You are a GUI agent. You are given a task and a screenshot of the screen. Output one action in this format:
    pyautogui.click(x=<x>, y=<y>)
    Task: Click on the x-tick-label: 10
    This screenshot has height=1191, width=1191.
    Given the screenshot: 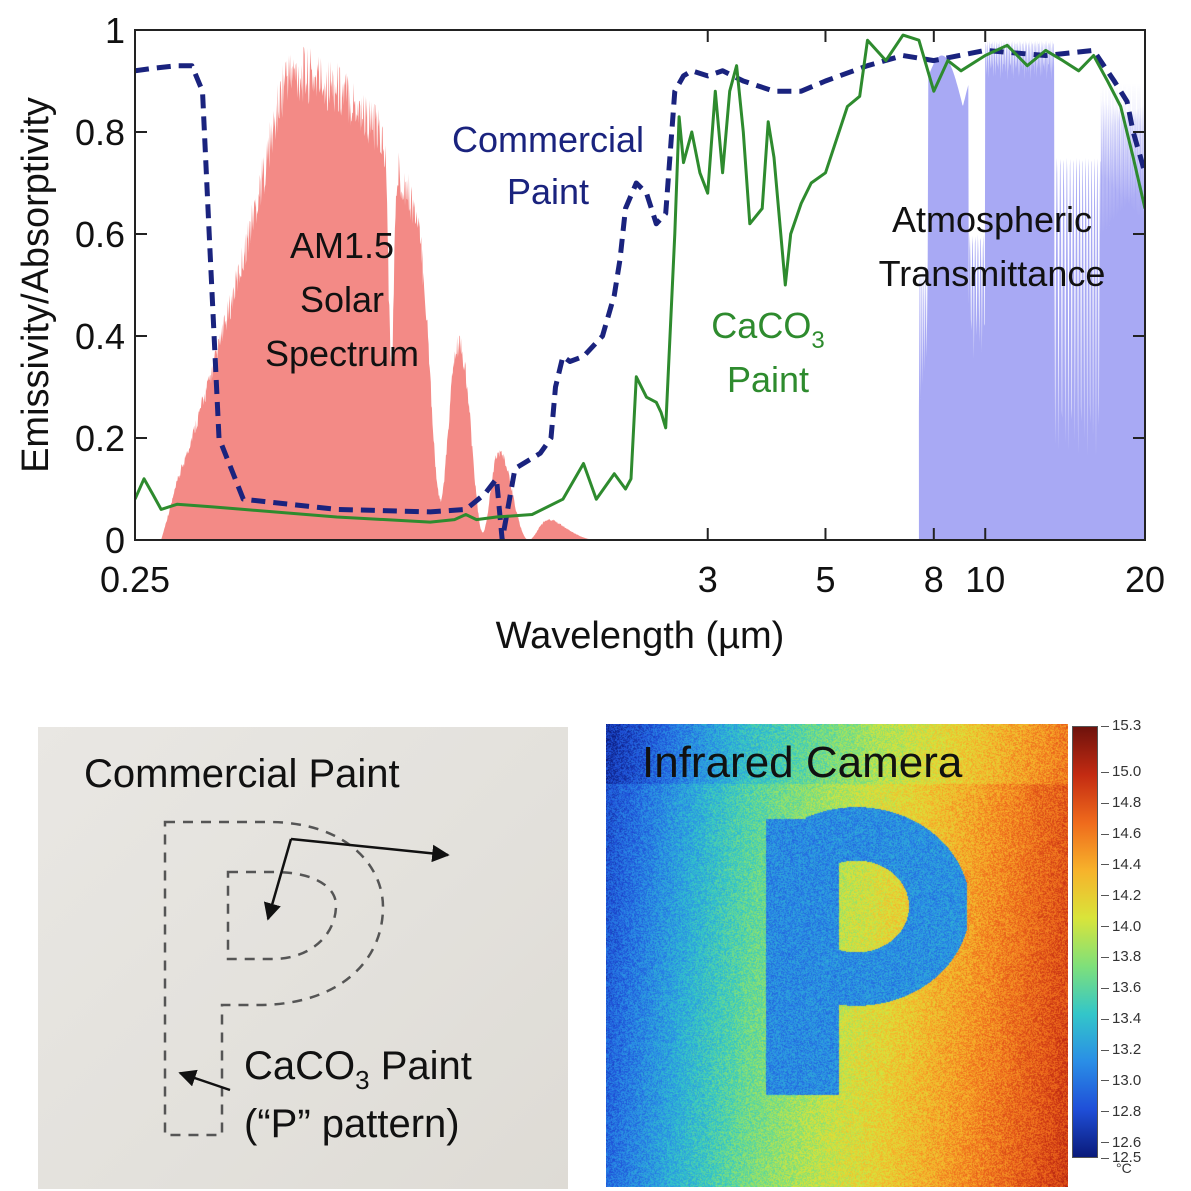 What is the action you would take?
    pyautogui.click(x=985, y=579)
    